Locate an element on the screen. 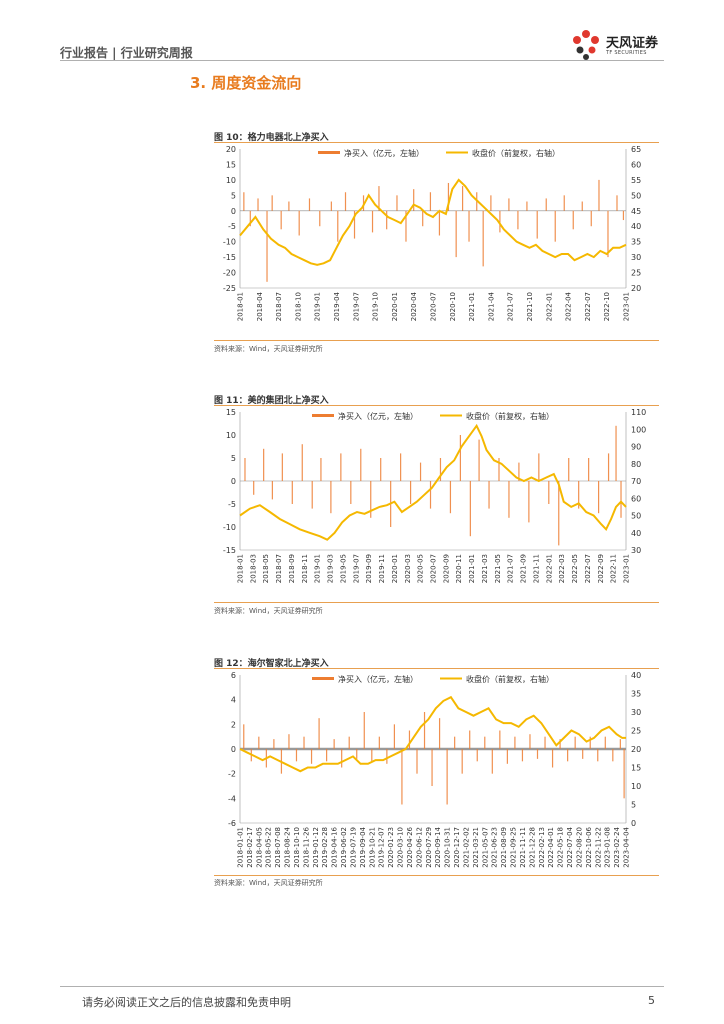 The image size is (724, 1024). x-tick-label: 2023-02-24 is located at coordinates (617, 846).